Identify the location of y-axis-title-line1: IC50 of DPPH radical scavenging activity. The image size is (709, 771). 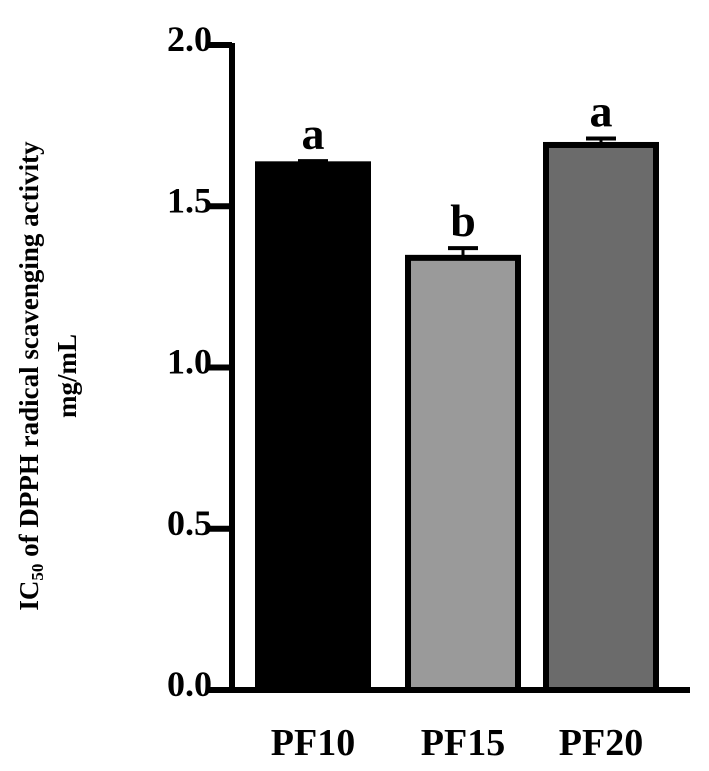
(30, 376).